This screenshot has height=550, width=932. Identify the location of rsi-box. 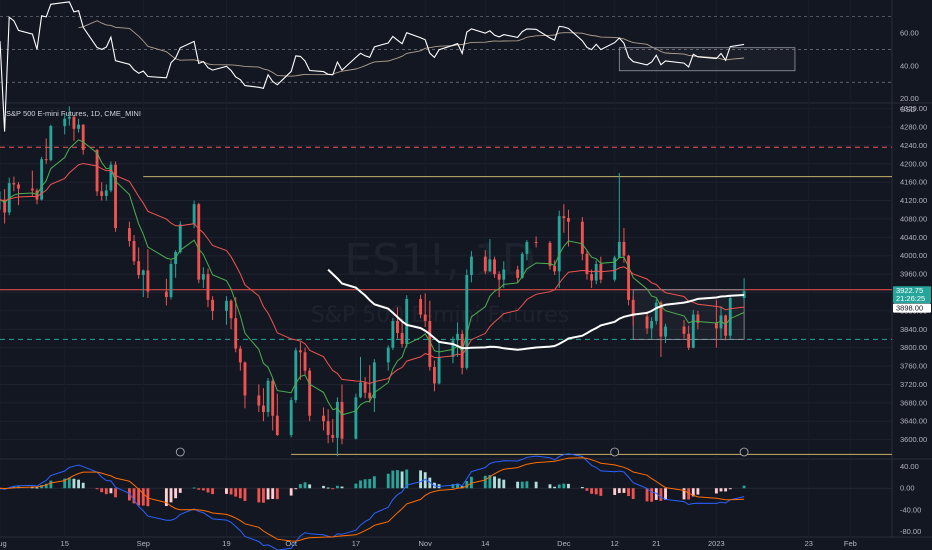
(707, 59).